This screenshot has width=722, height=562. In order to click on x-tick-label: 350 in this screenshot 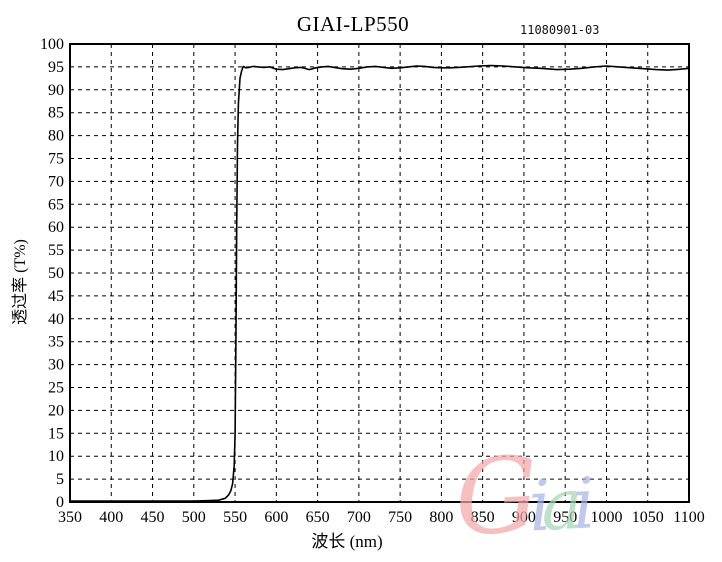, I will do `click(70, 517)`.